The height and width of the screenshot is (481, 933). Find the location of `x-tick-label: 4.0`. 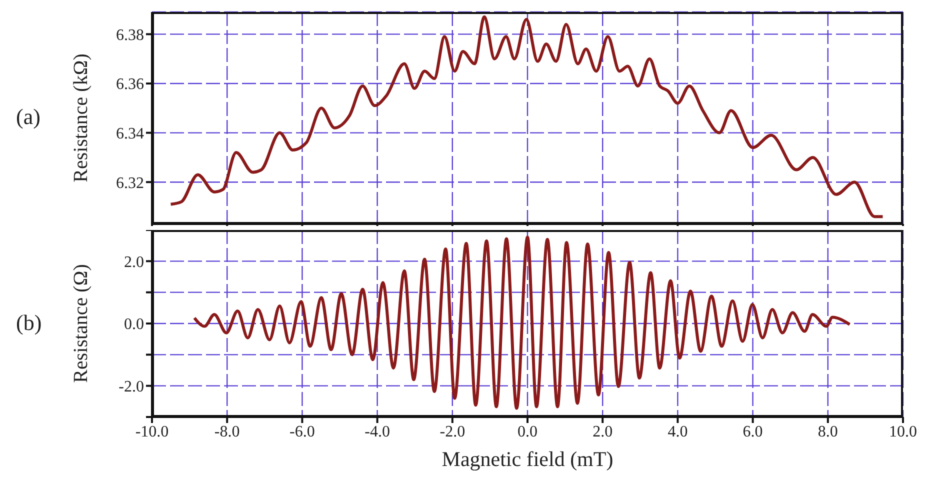

x-tick-label: 4.0 is located at coordinates (678, 431).